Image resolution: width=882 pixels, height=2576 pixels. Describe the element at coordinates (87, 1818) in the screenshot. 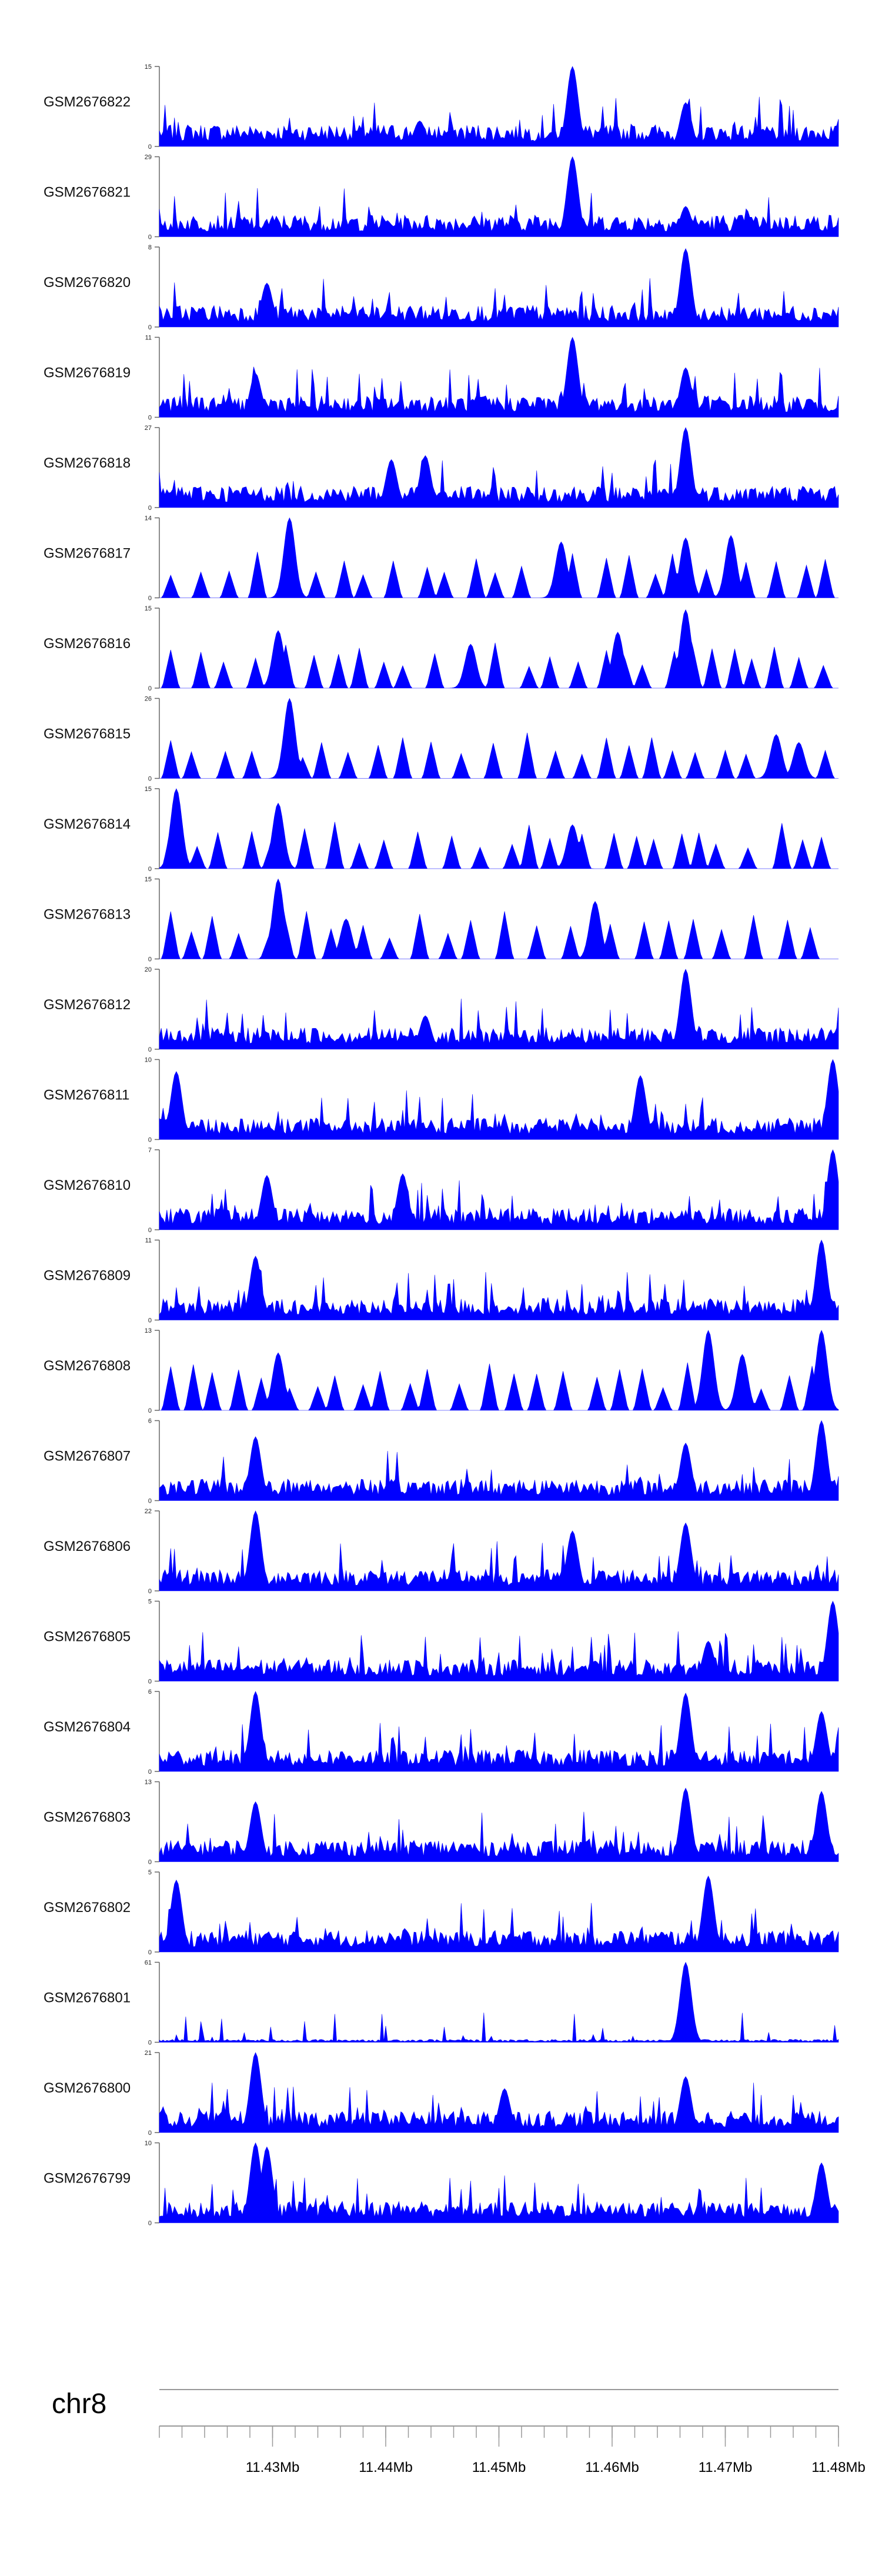

I see `track-label: GSM2676803` at that location.